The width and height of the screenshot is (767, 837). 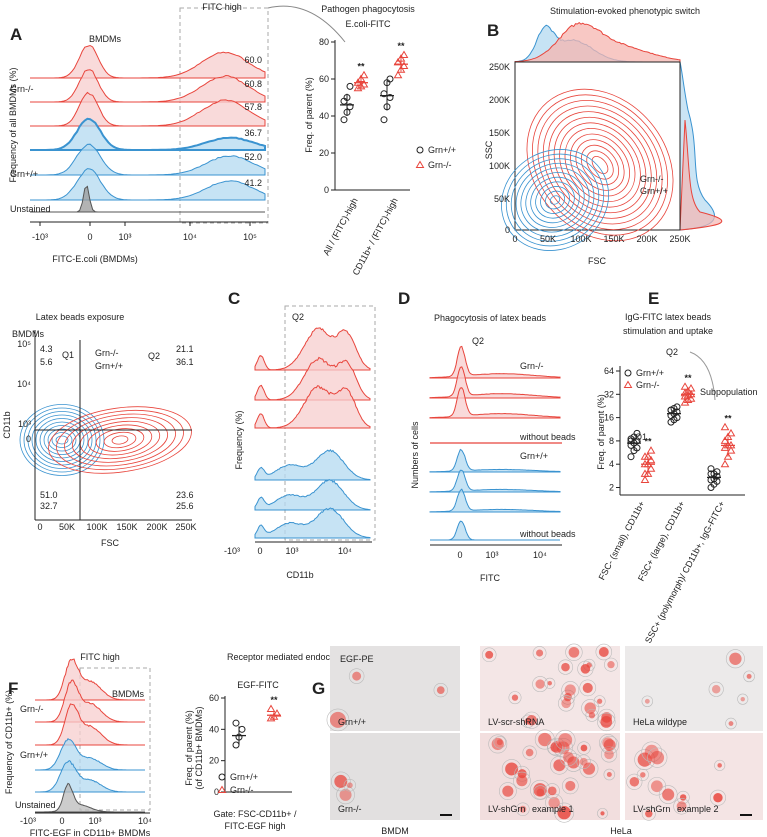 I want to click on gate-box, so click(x=330, y=423).